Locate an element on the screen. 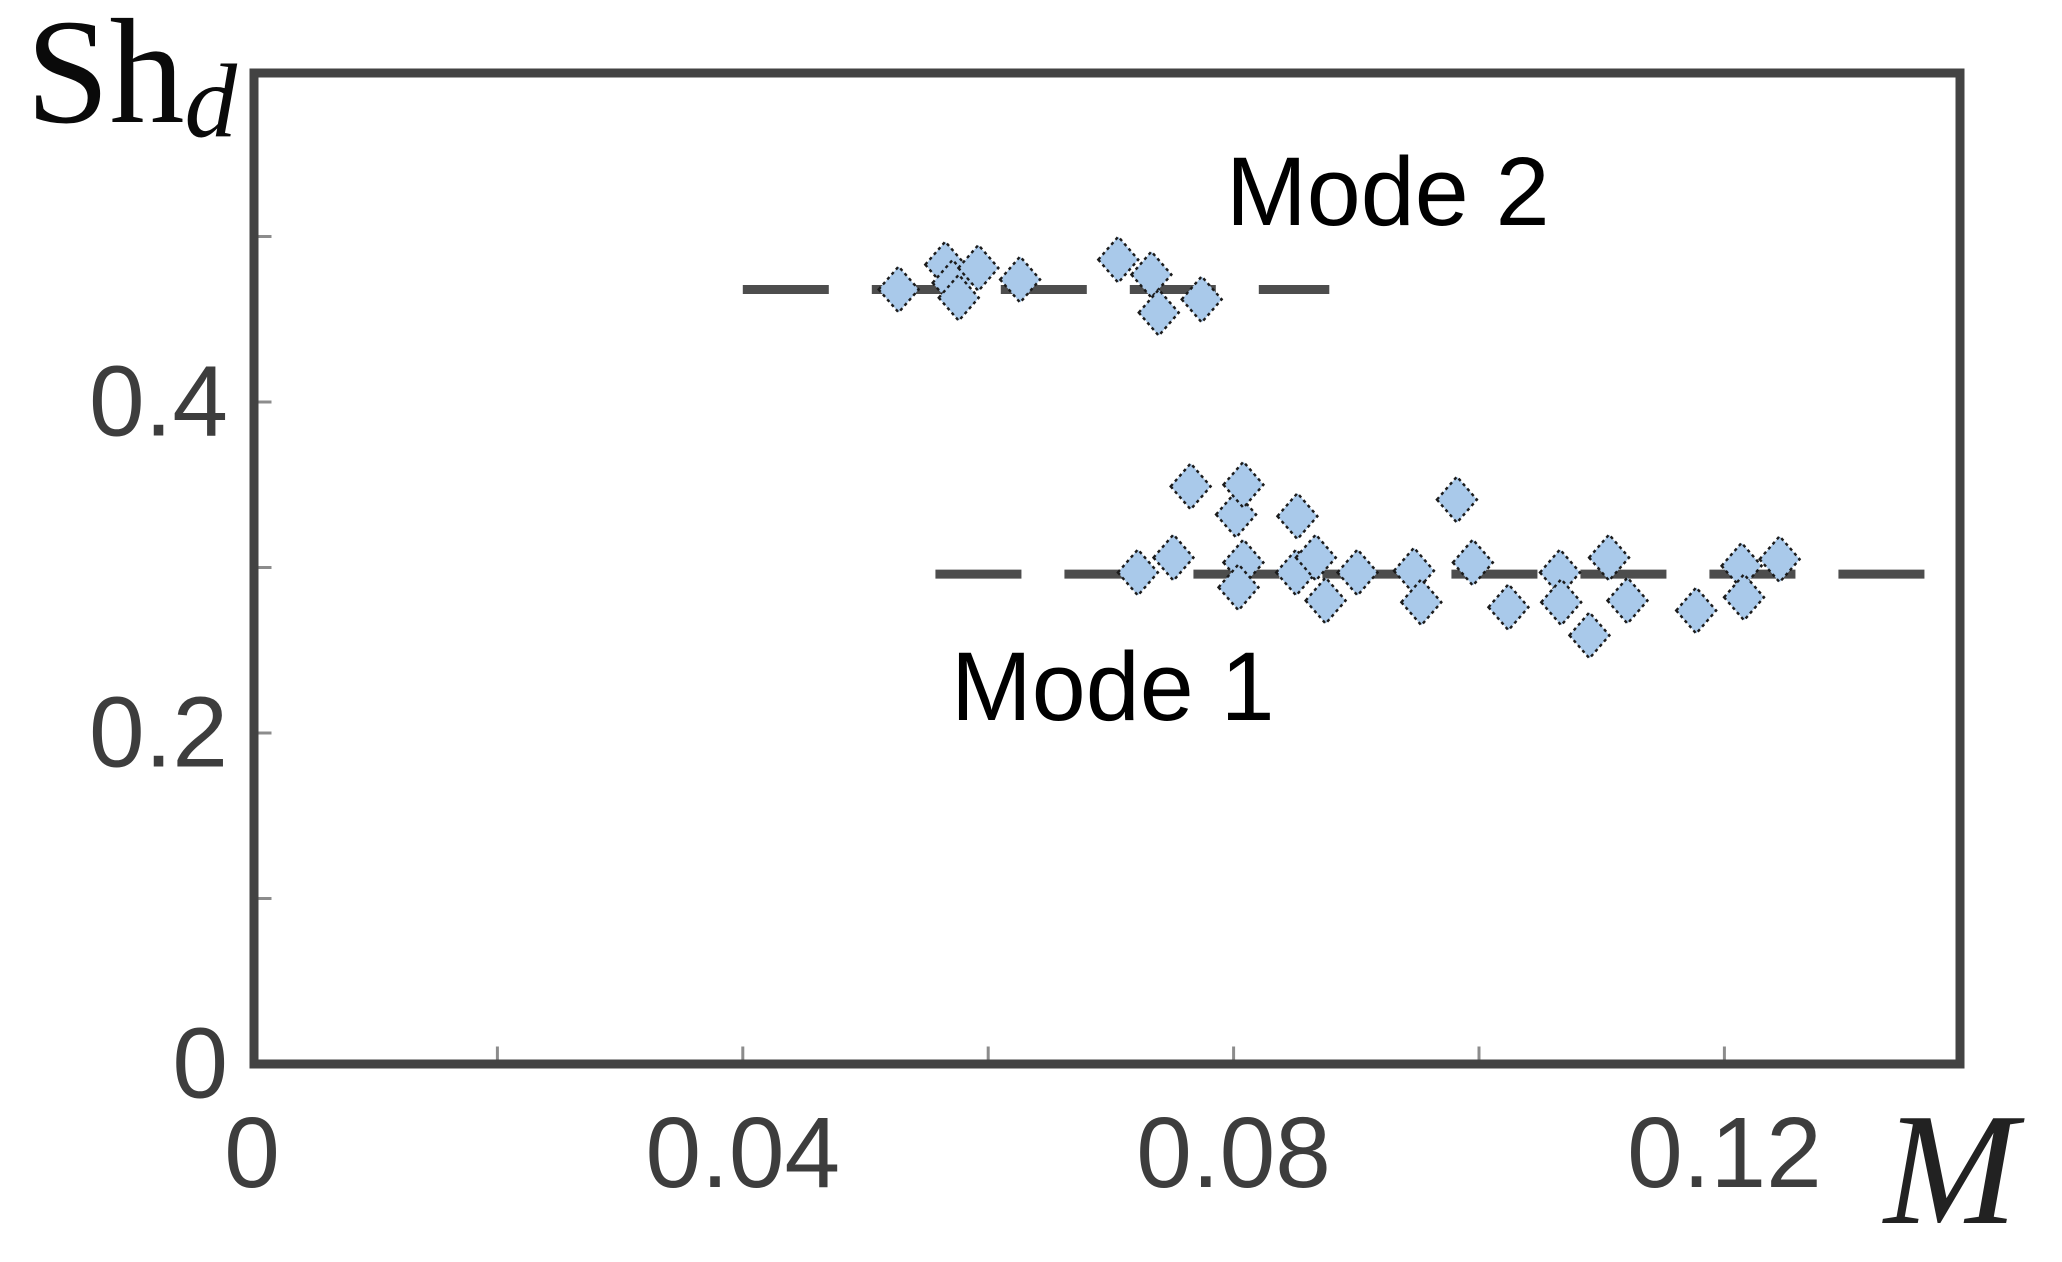 This screenshot has width=2062, height=1262. x-axis-title: M is located at coordinates (1951, 1169).